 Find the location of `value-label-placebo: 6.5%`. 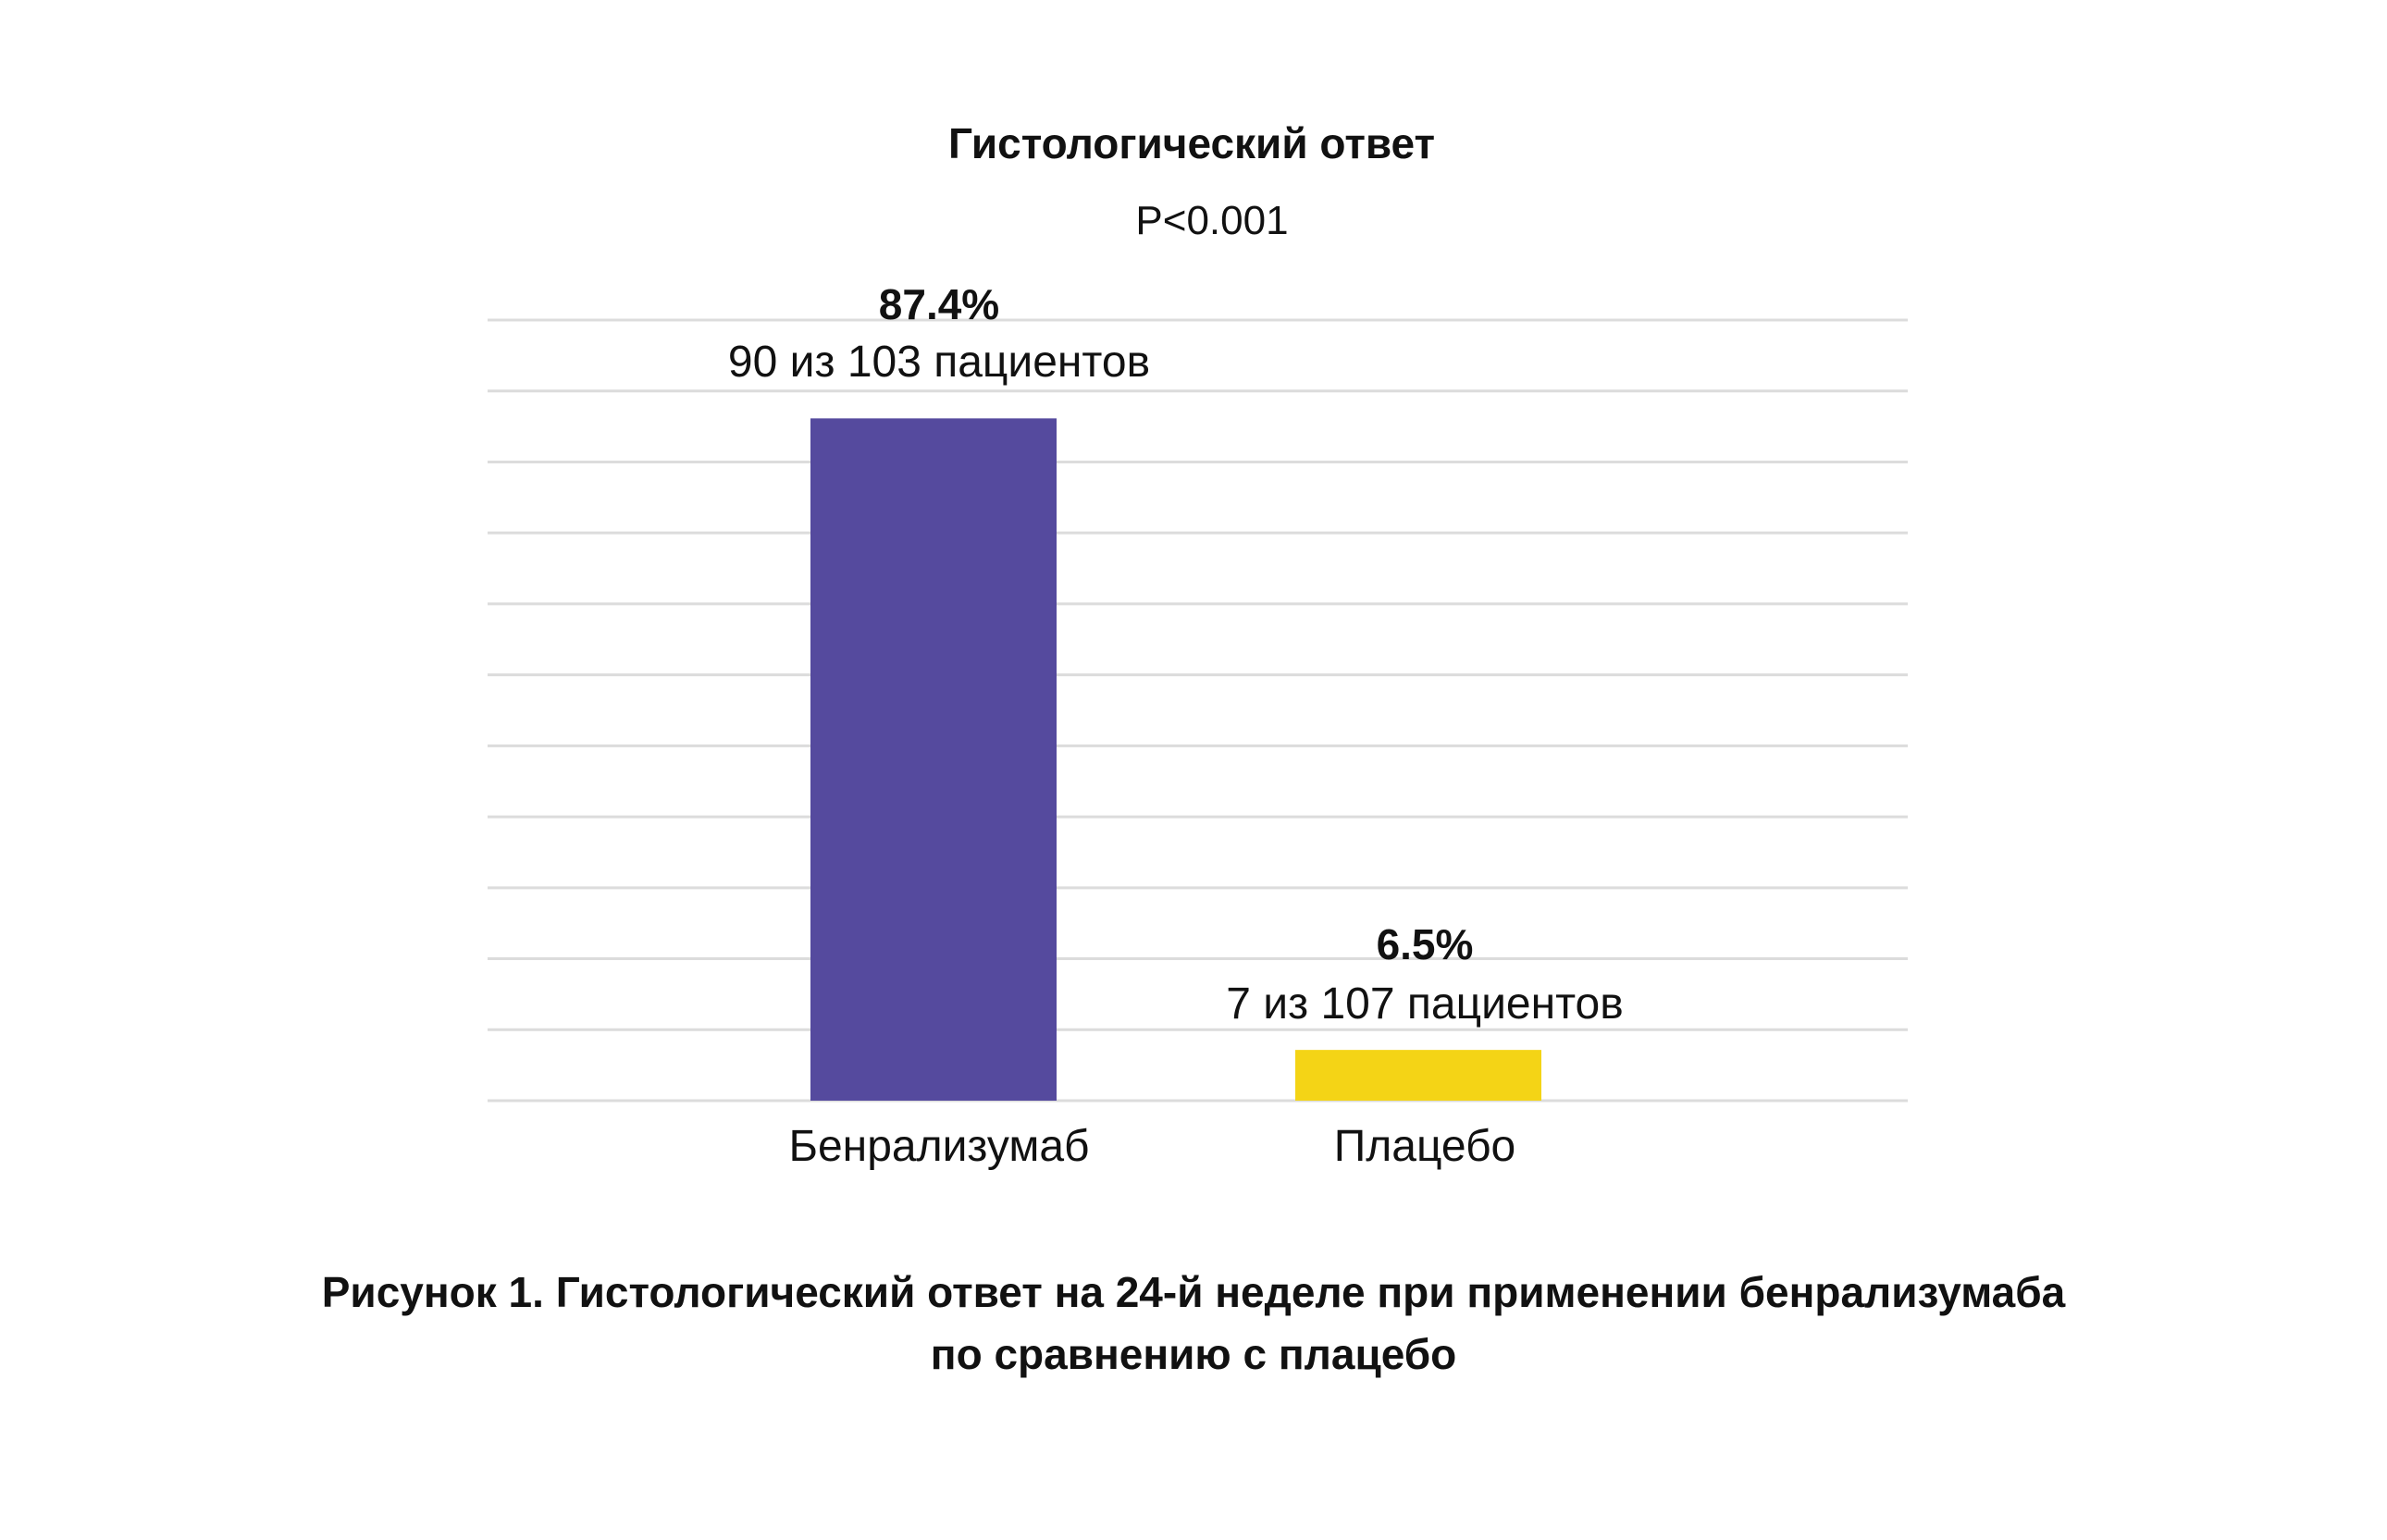

value-label-placebo: 6.5% is located at coordinates (1425, 944).